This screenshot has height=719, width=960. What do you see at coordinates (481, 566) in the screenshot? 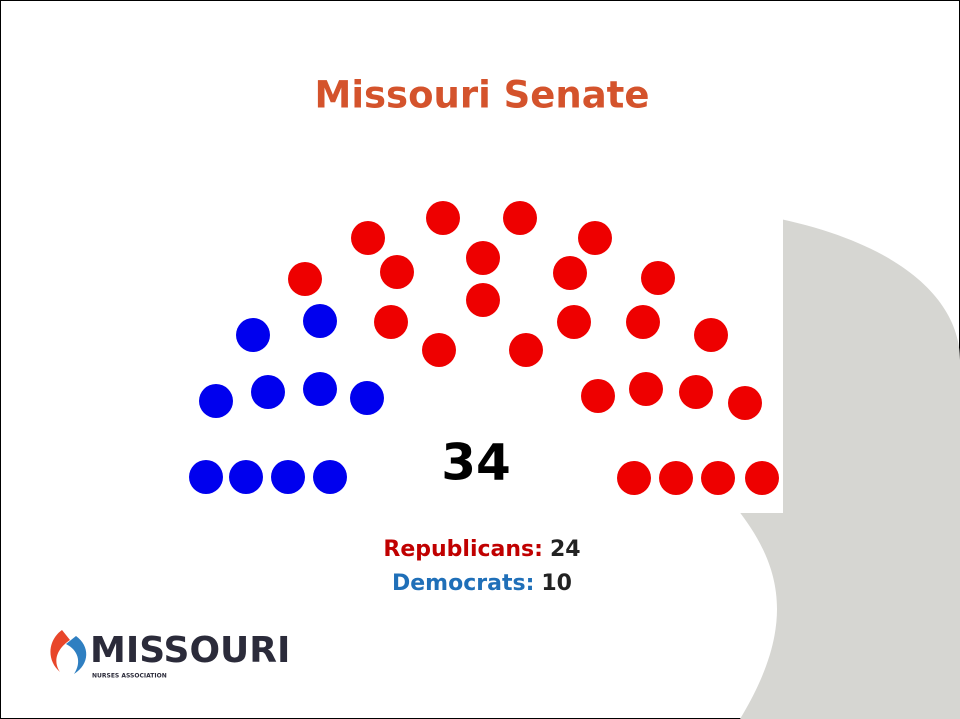
I see `legend: Republicans: 24 Democrats: 10` at bounding box center [481, 566].